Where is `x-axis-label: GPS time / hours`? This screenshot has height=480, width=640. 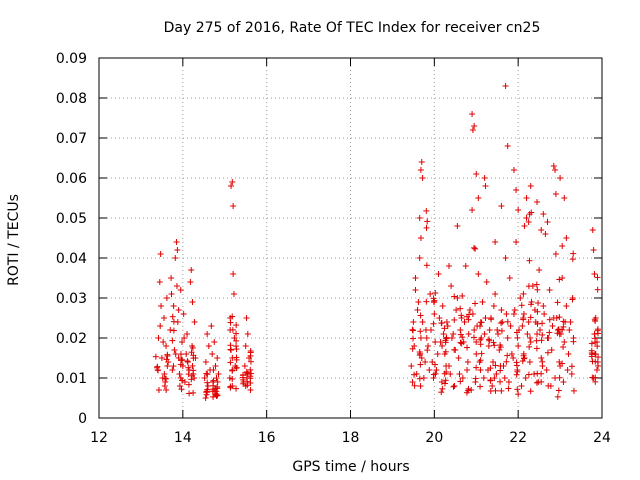
x-axis-label: GPS time / hours is located at coordinates (350, 467).